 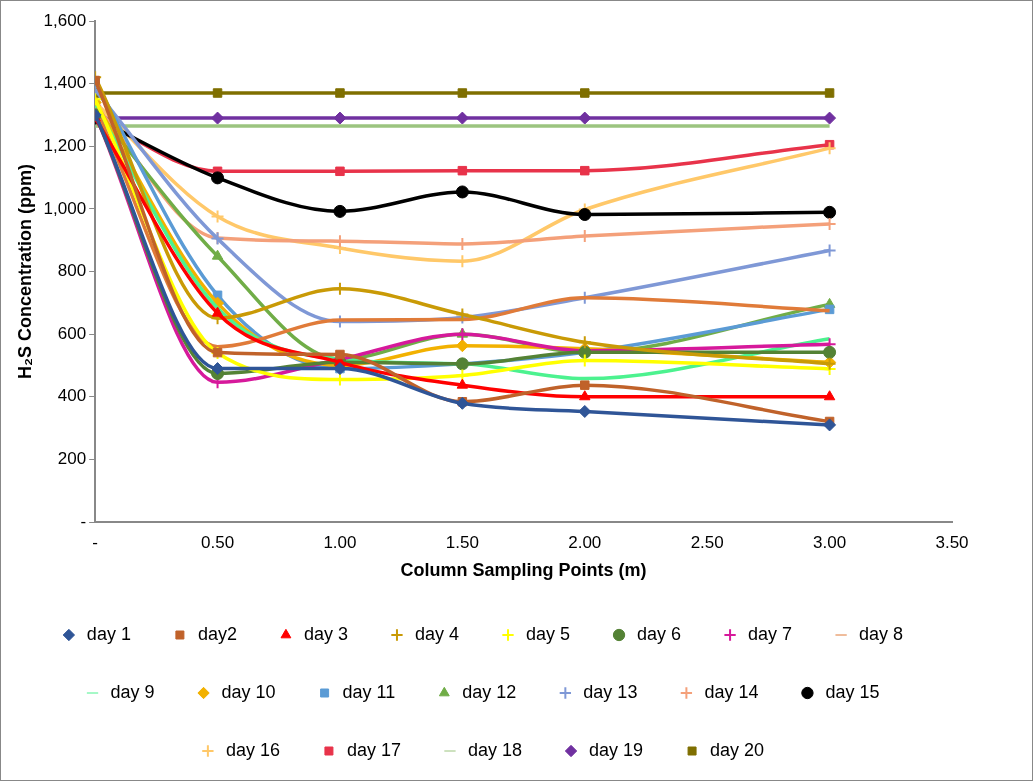 I want to click on legend-label: day 9, so click(x=132, y=691).